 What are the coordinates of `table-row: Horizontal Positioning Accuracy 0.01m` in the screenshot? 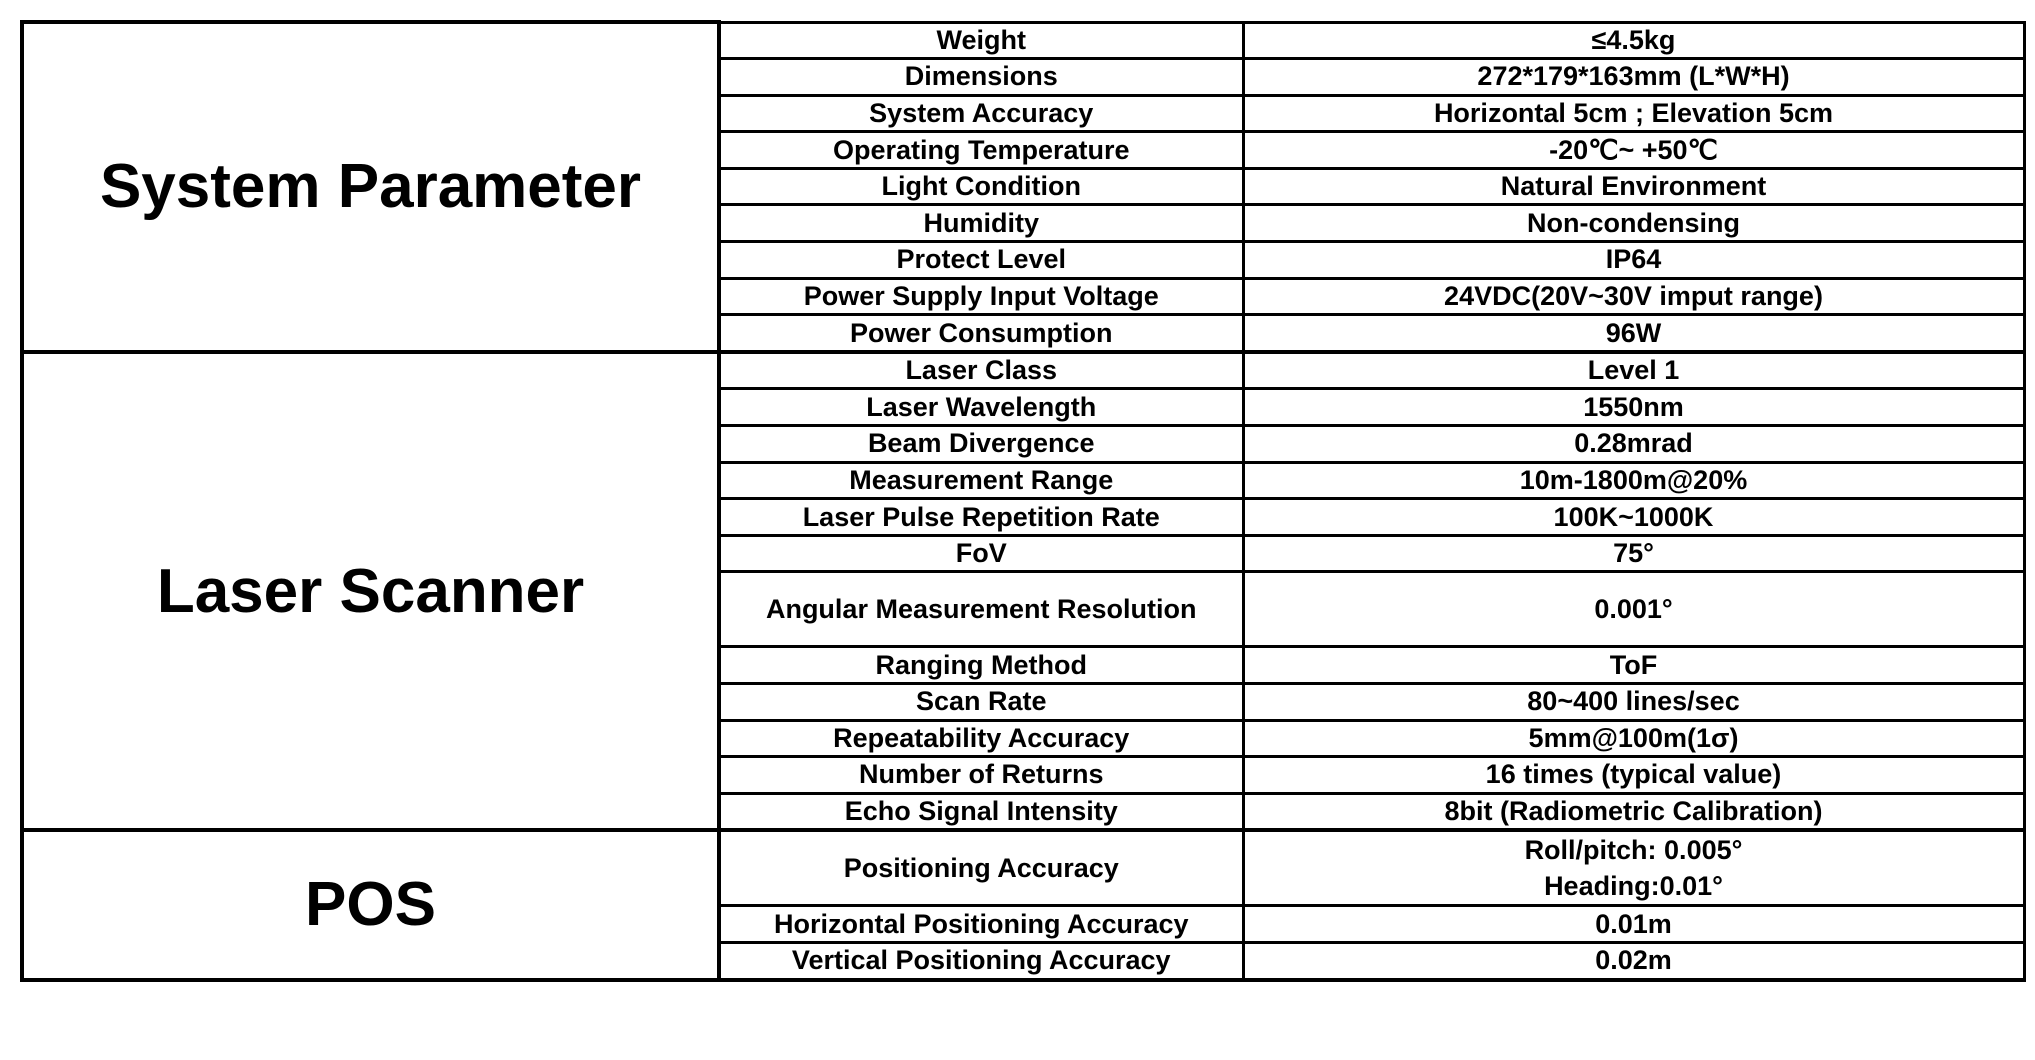 It's located at (1024, 924).